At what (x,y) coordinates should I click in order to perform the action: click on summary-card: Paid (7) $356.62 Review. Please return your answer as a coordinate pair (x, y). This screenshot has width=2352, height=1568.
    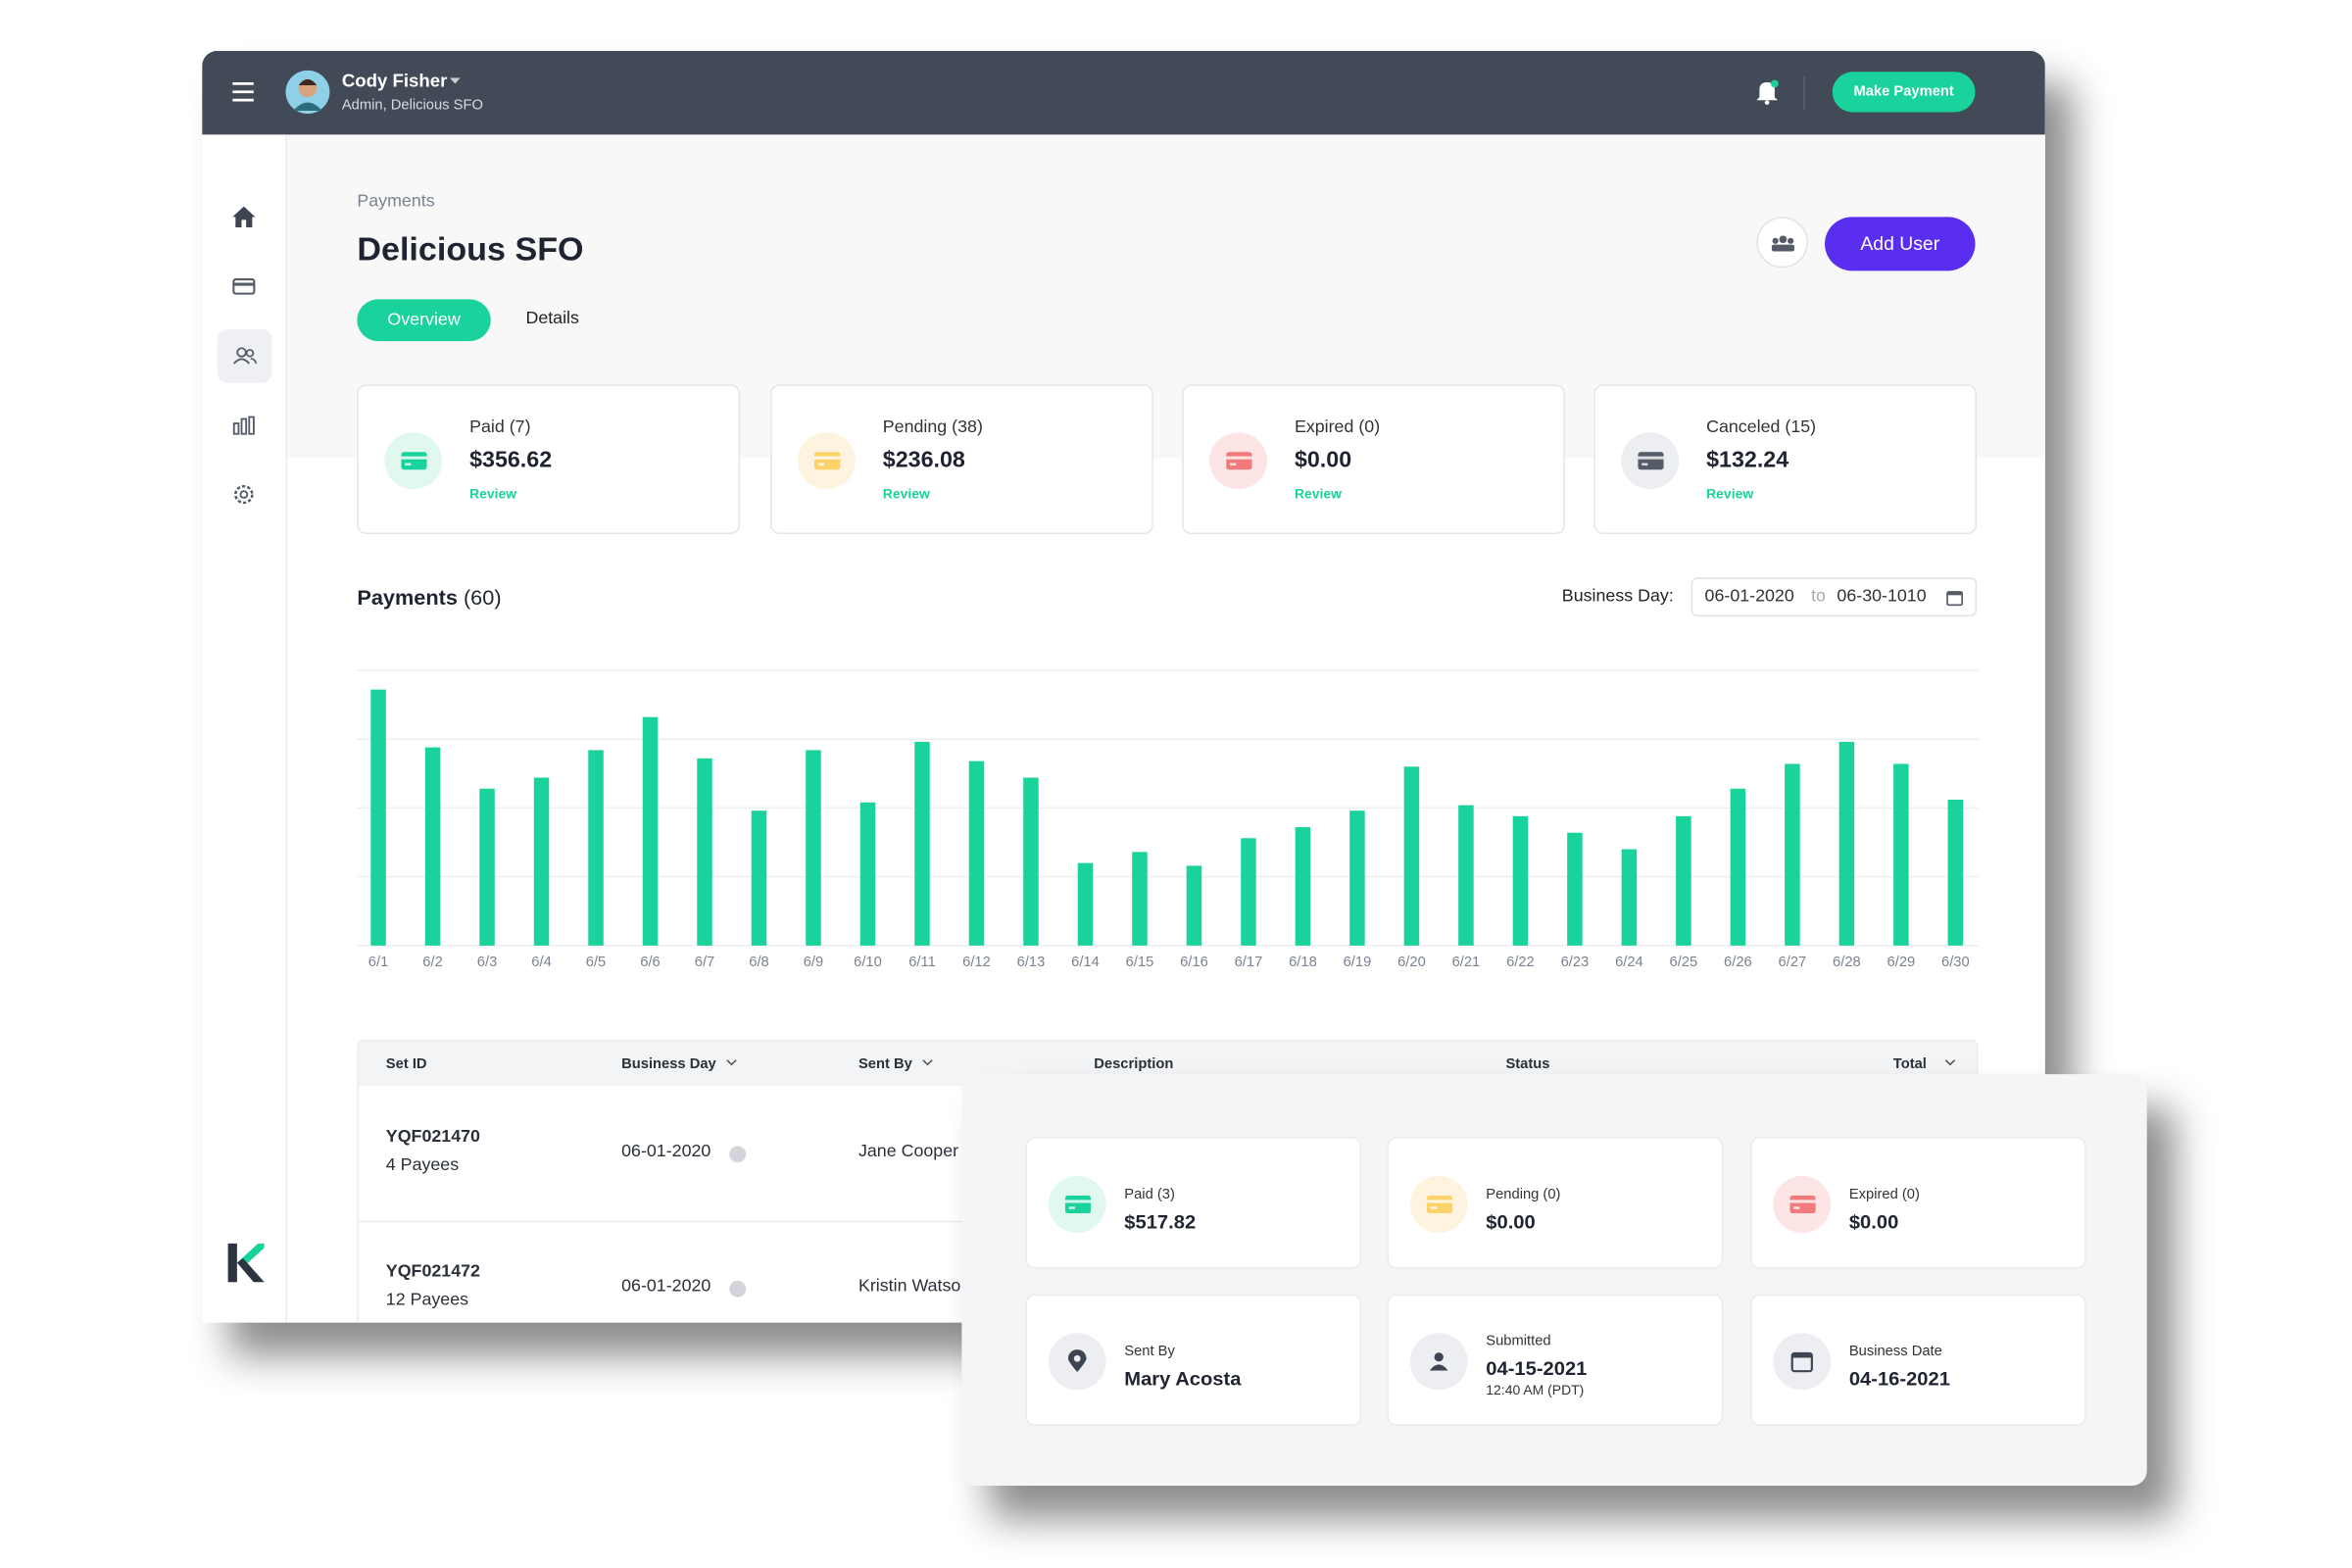
    Looking at the image, I should click on (549, 459).